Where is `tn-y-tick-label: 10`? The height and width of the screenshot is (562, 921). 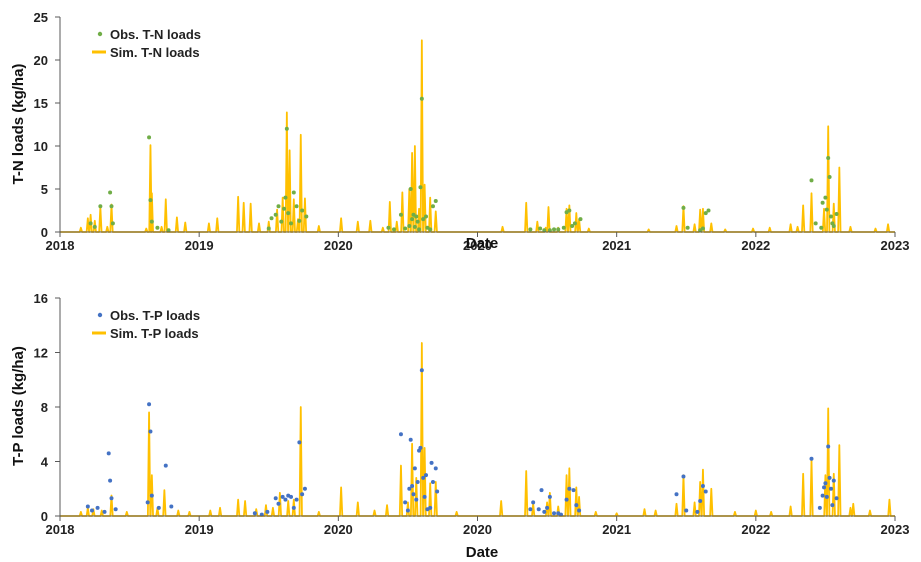 tn-y-tick-label: 10 is located at coordinates (41, 146).